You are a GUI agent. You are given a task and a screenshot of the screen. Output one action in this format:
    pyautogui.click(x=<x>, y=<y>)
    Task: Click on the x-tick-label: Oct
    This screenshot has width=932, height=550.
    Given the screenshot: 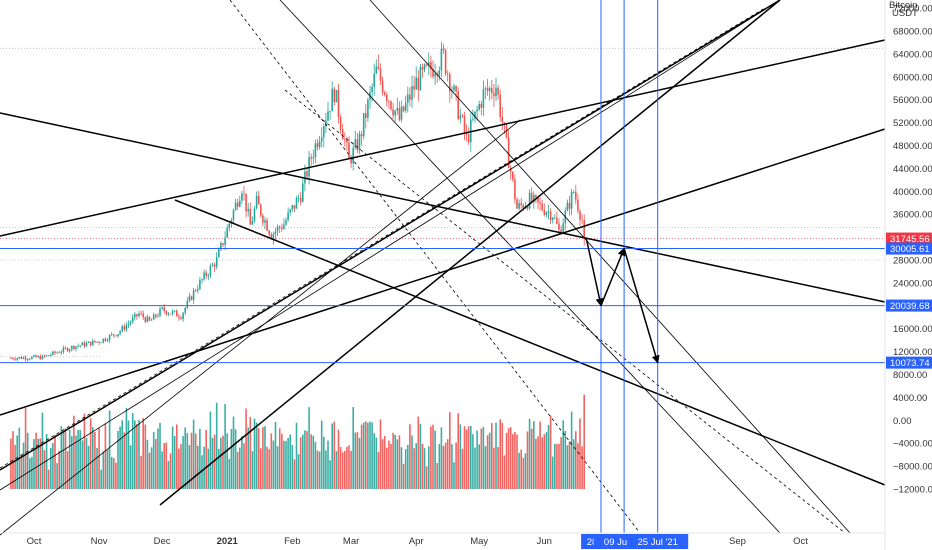 What is the action you would take?
    pyautogui.click(x=800, y=541)
    